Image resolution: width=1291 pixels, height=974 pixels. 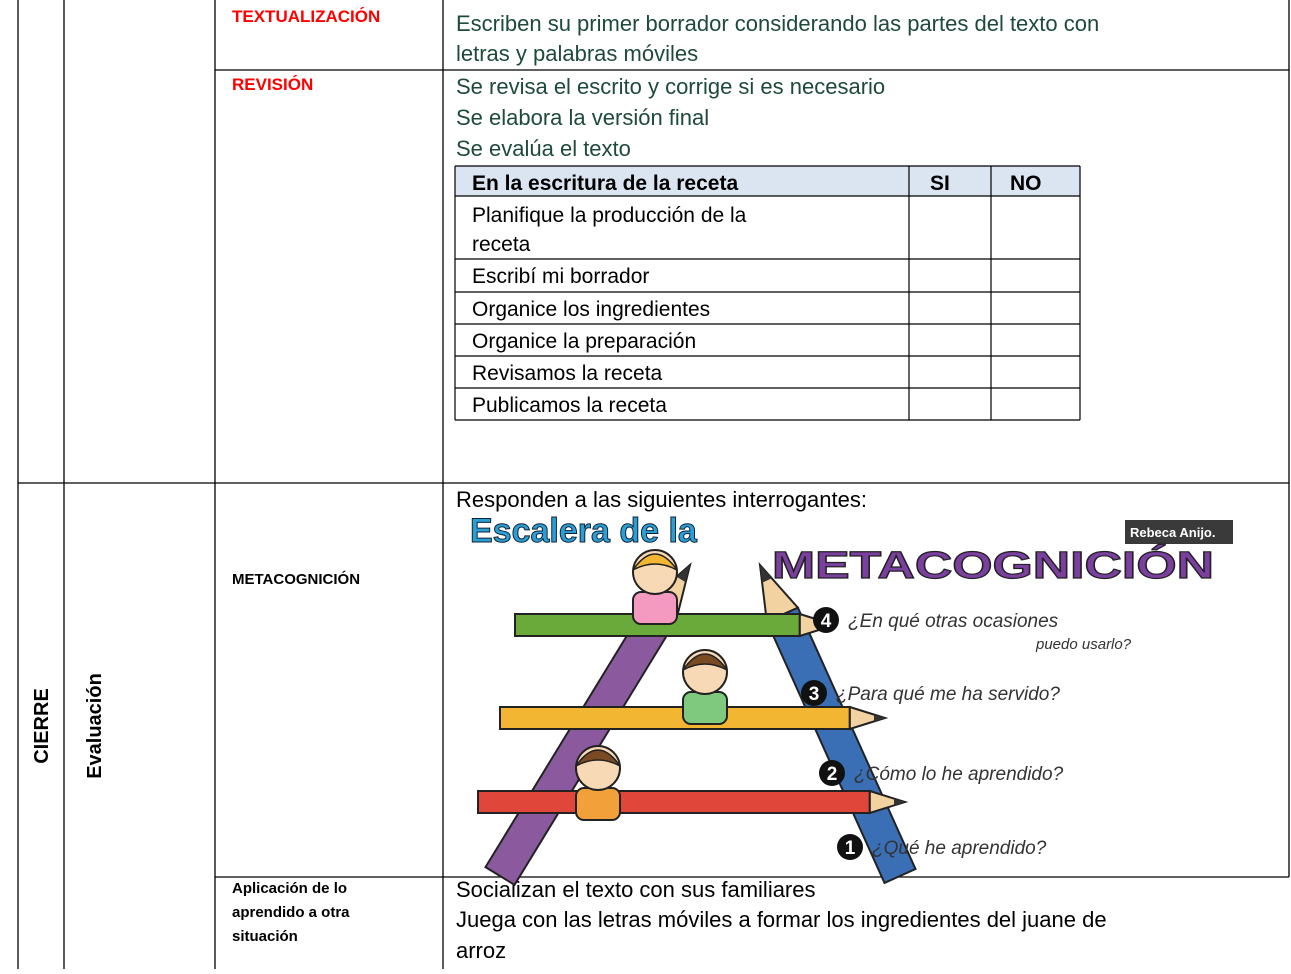 What do you see at coordinates (959, 774) in the screenshot?
I see `step-question: ¿Cómo lo he aprendido?` at bounding box center [959, 774].